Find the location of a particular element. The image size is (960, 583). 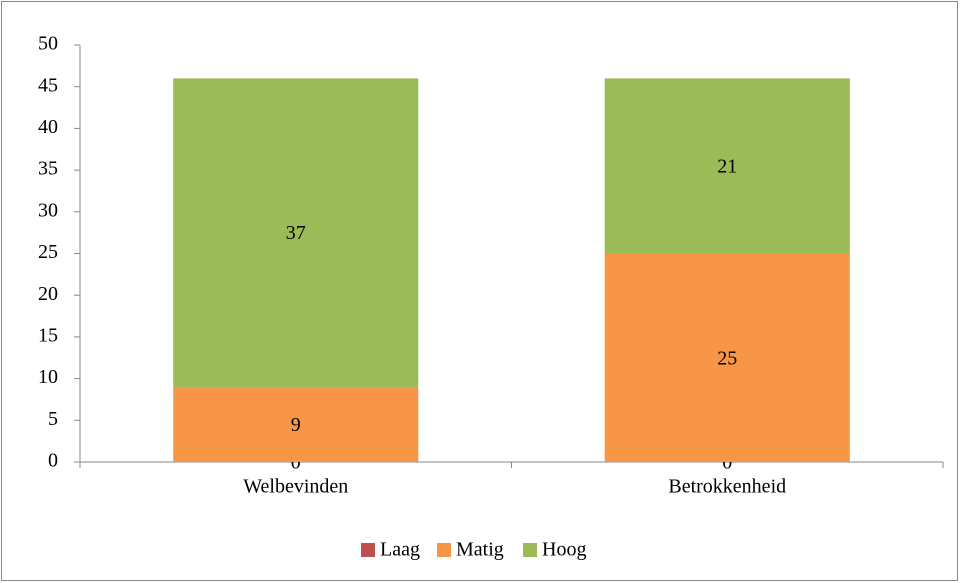

data-label: 25 is located at coordinates (727, 358).